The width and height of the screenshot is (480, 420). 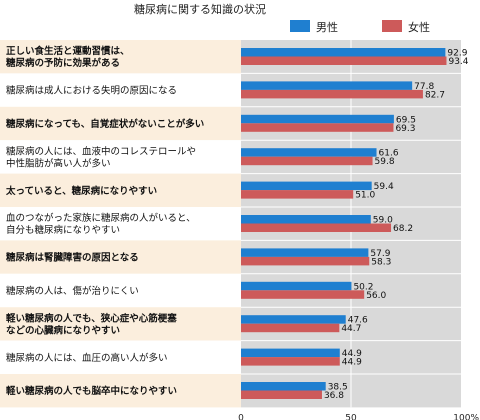 What do you see at coordinates (435, 95) in the screenshot?
I see `value-label-female: 82.7` at bounding box center [435, 95].